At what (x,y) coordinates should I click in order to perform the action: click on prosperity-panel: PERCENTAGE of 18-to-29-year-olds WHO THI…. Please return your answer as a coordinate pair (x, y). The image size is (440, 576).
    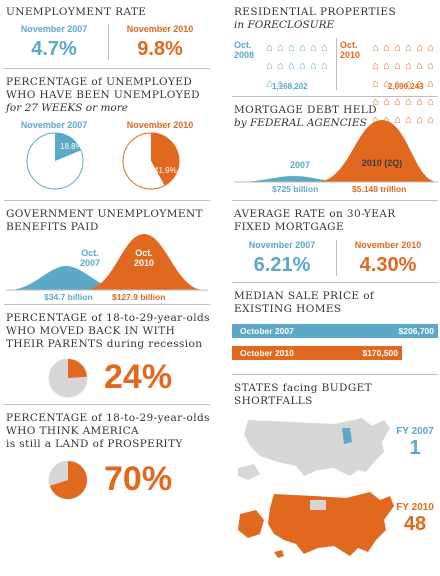
    Looking at the image, I should click on (107, 462).